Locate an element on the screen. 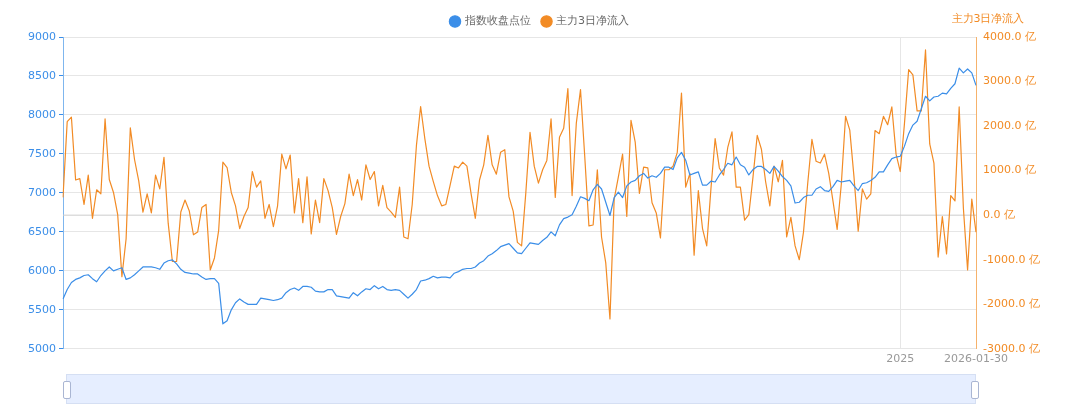 This screenshot has height=411, width=1080. y2-tick-label: 0.0 亿 is located at coordinates (999, 215).